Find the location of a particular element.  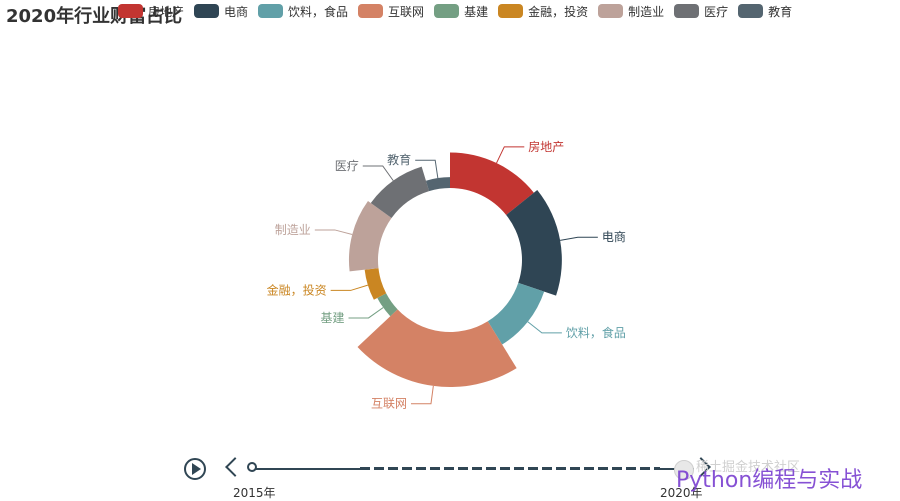

legend: 房地产 电商 饮料，食品 互联网 基建 金融，投资 制造业 医疗 教育 is located at coordinates (460, 11).